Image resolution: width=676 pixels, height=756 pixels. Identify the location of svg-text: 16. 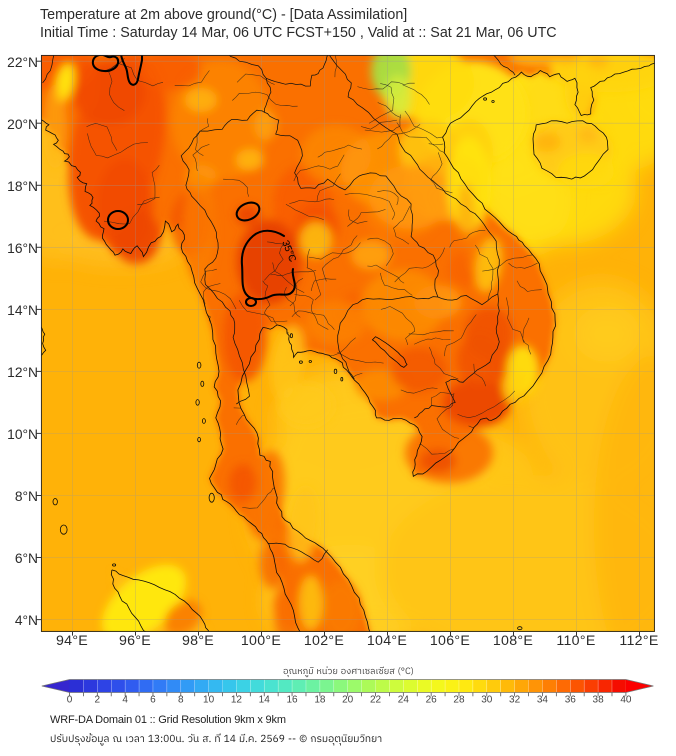
(292, 700).